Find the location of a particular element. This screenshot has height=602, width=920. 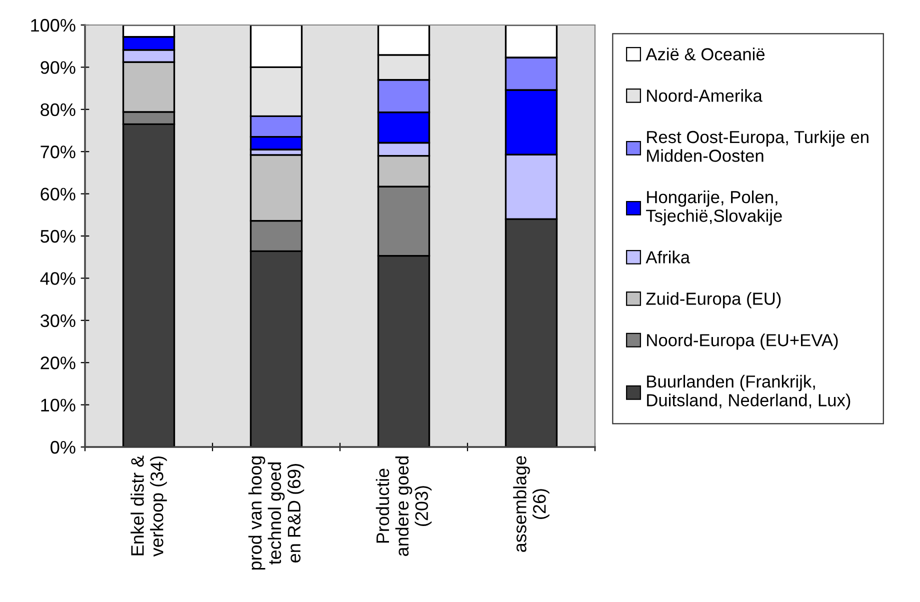

y-tick-label: 50% is located at coordinates (58, 236).